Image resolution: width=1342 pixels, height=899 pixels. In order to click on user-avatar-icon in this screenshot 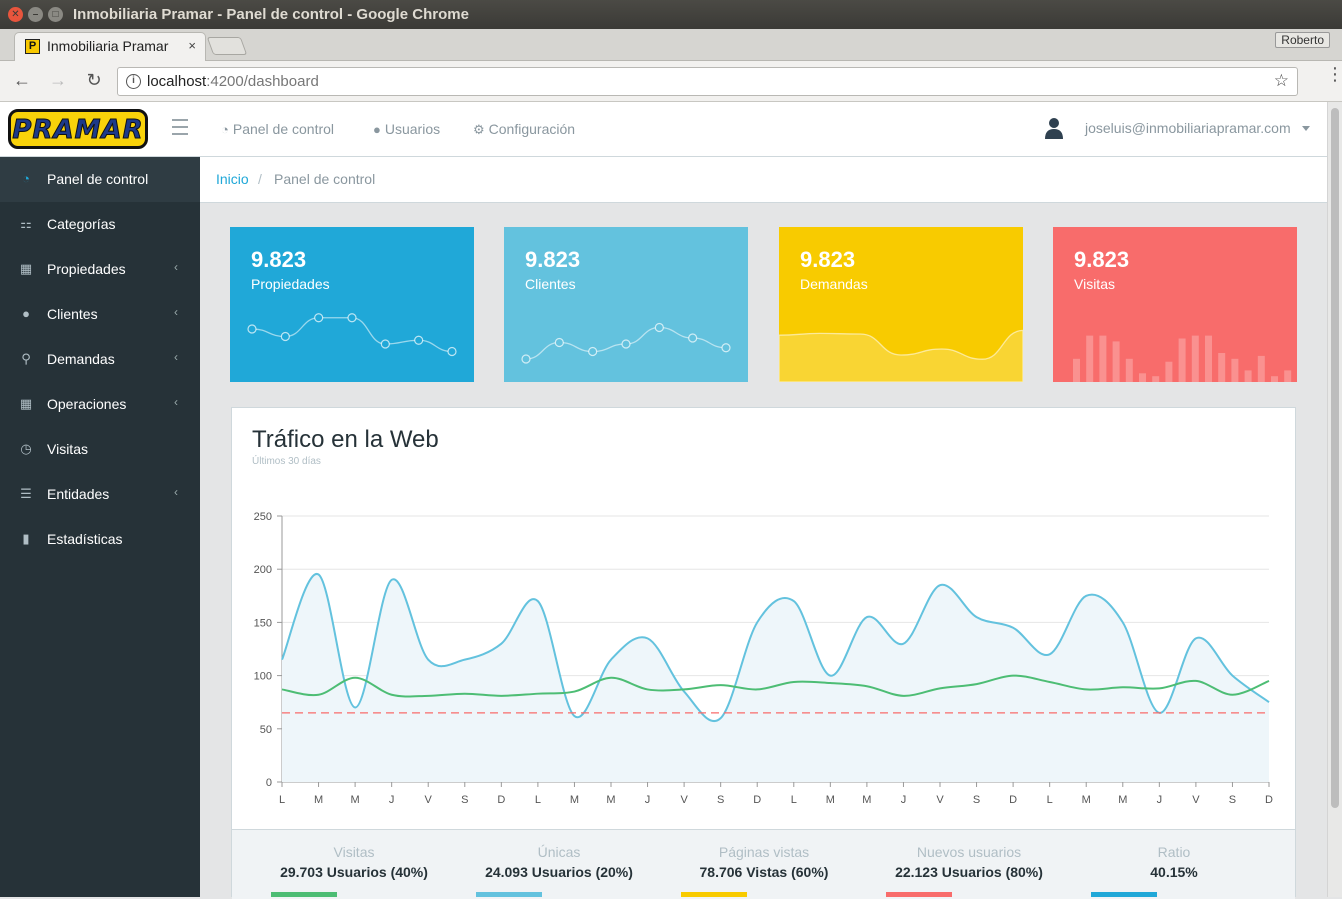, I will do `click(1054, 128)`.